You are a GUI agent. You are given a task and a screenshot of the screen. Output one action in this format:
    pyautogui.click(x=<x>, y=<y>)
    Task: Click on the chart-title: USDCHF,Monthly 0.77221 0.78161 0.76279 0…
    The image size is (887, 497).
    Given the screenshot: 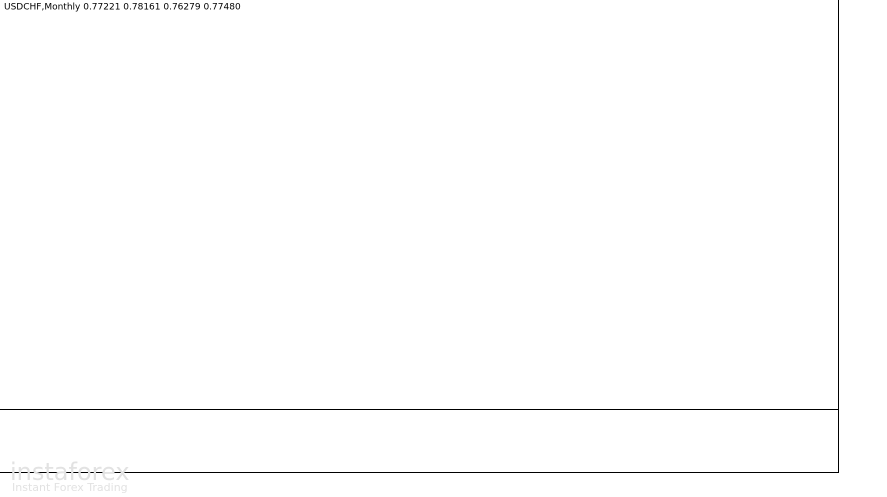 What is the action you would take?
    pyautogui.click(x=122, y=8)
    